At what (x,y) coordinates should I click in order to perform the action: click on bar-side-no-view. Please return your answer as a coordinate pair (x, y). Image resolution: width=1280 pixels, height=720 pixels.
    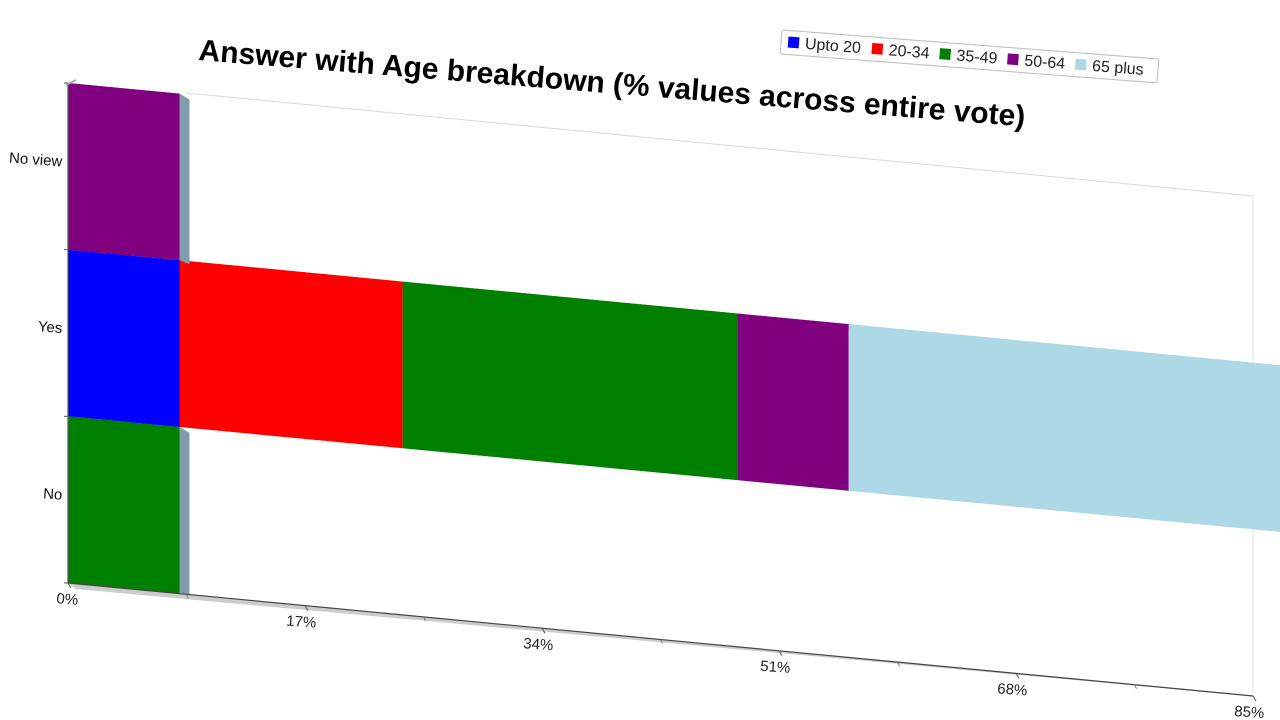
    Looking at the image, I should click on (184, 179).